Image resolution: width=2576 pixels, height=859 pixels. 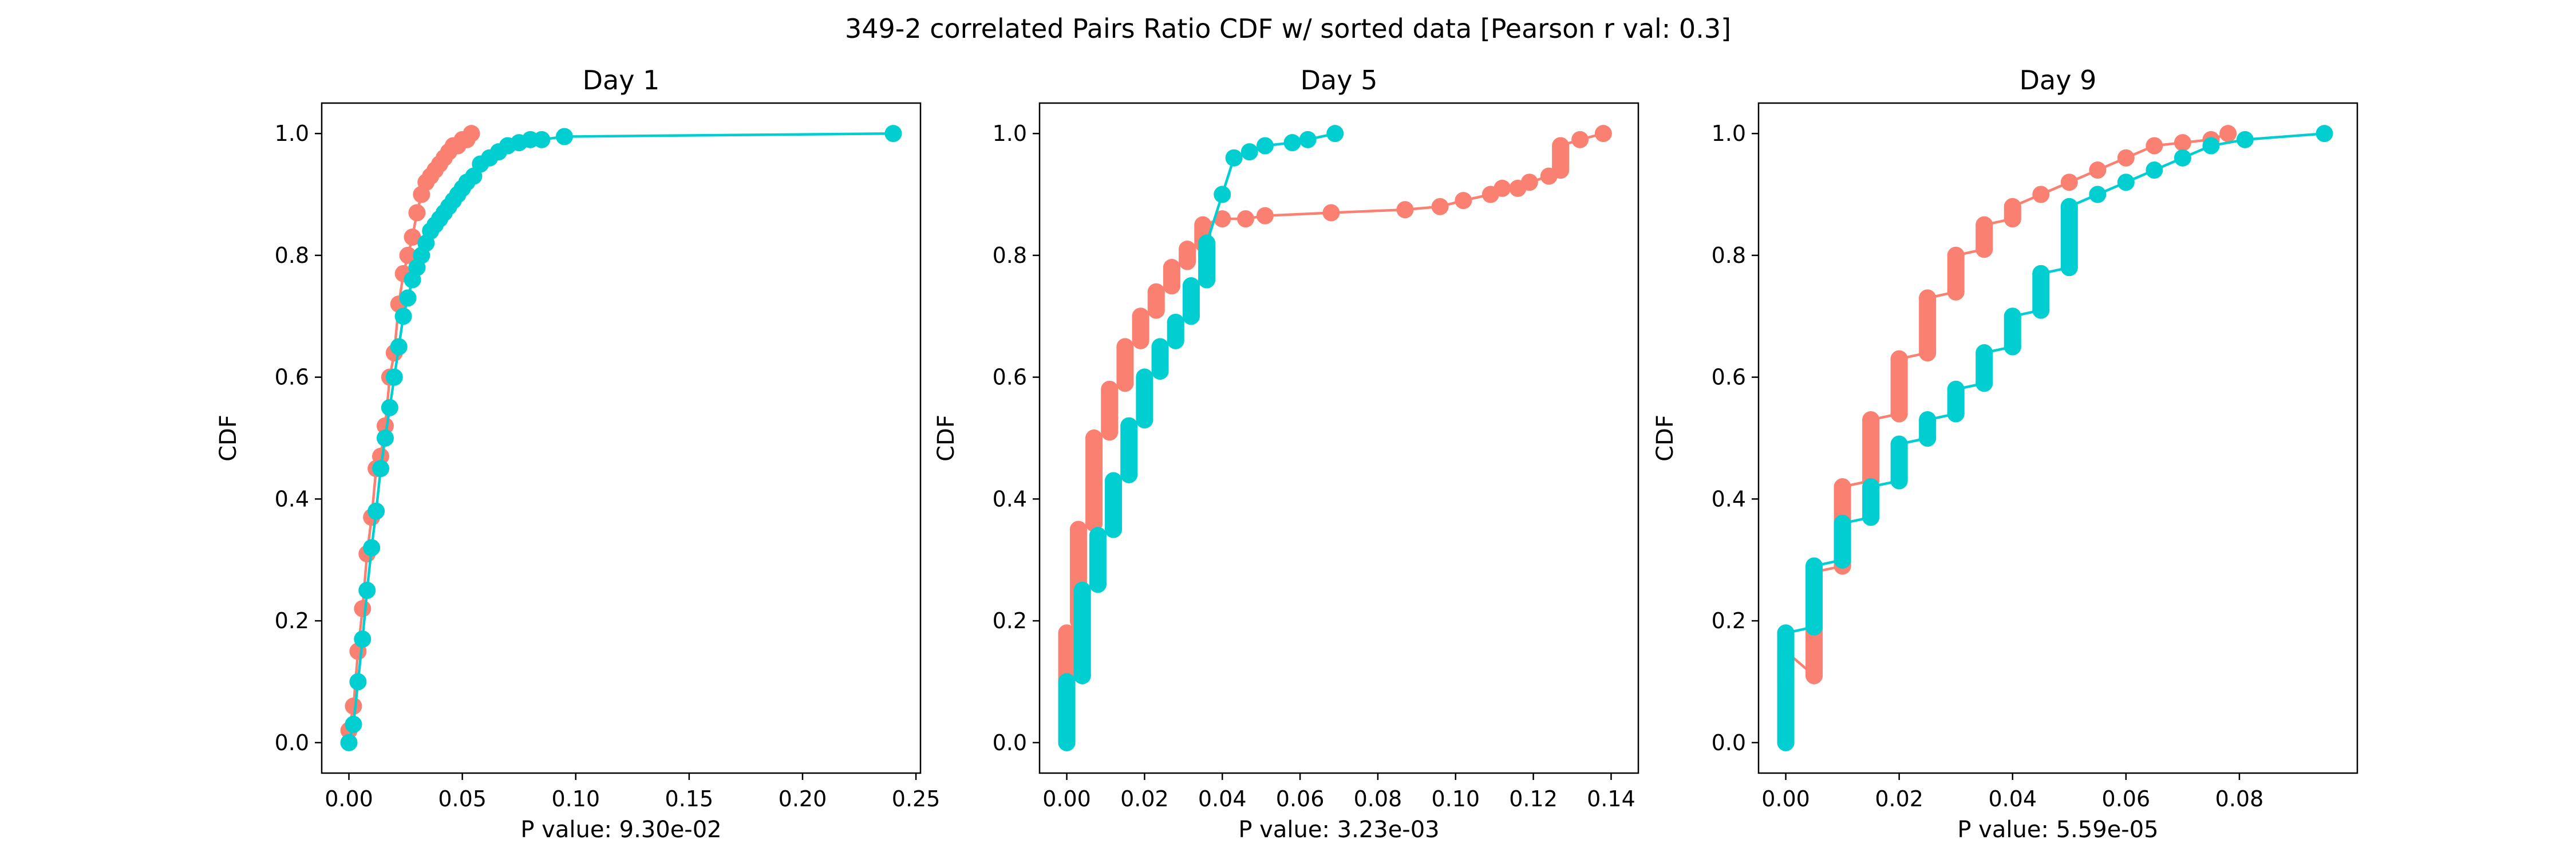 What do you see at coordinates (621, 830) in the screenshot?
I see `x-axis-label: P value: 9.30e-02` at bounding box center [621, 830].